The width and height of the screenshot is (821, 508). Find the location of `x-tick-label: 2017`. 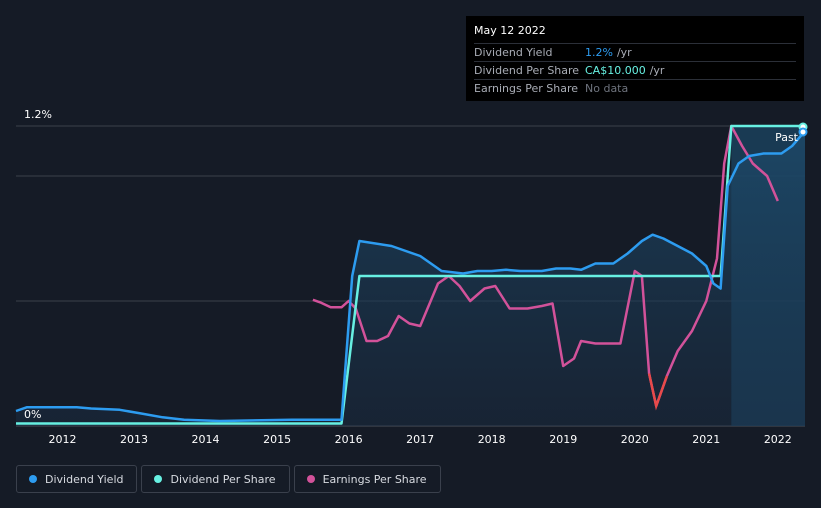

x-tick-label: 2017 is located at coordinates (420, 439).